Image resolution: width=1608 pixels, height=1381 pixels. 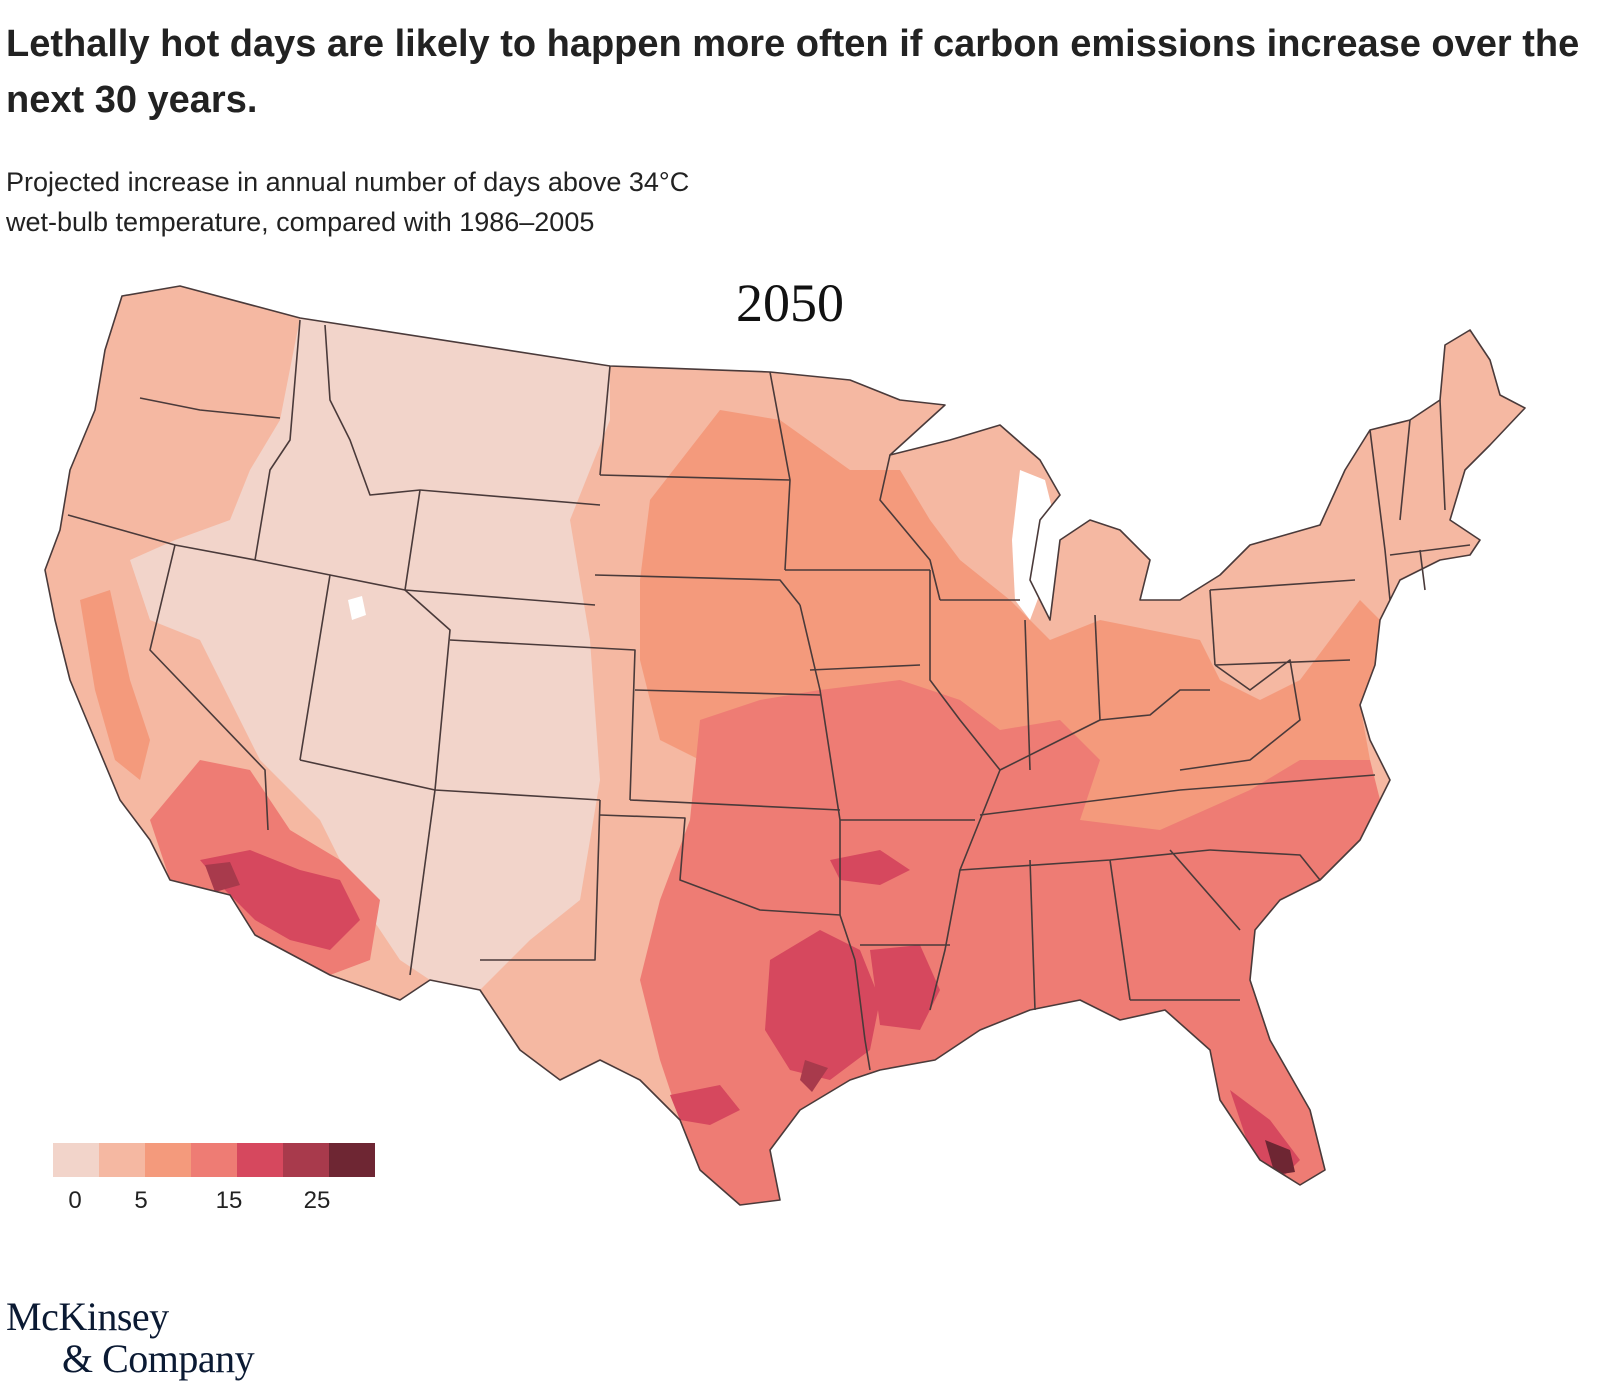 I want to click on lakes, so click(x=701, y=545).